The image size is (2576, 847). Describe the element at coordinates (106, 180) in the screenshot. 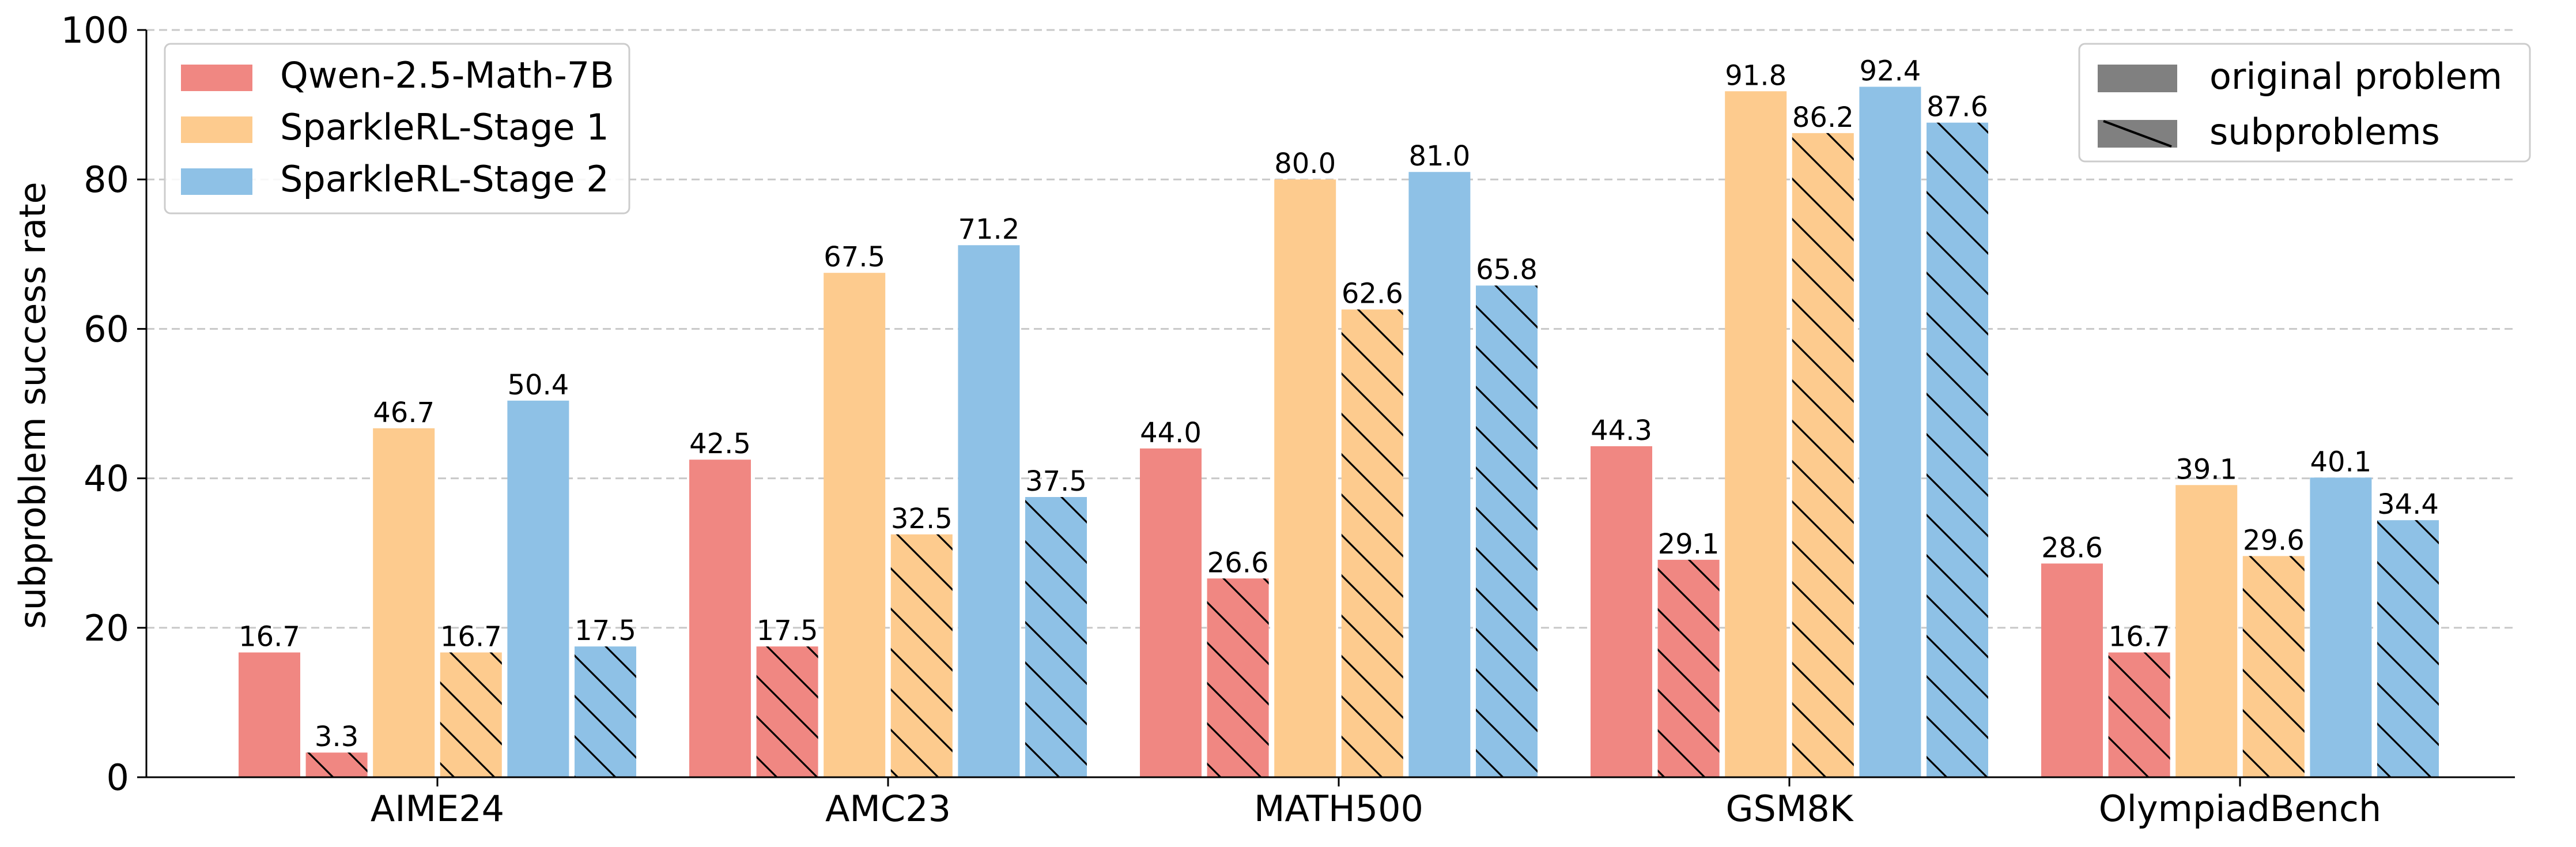

I see `y-tick-label: 80` at that location.